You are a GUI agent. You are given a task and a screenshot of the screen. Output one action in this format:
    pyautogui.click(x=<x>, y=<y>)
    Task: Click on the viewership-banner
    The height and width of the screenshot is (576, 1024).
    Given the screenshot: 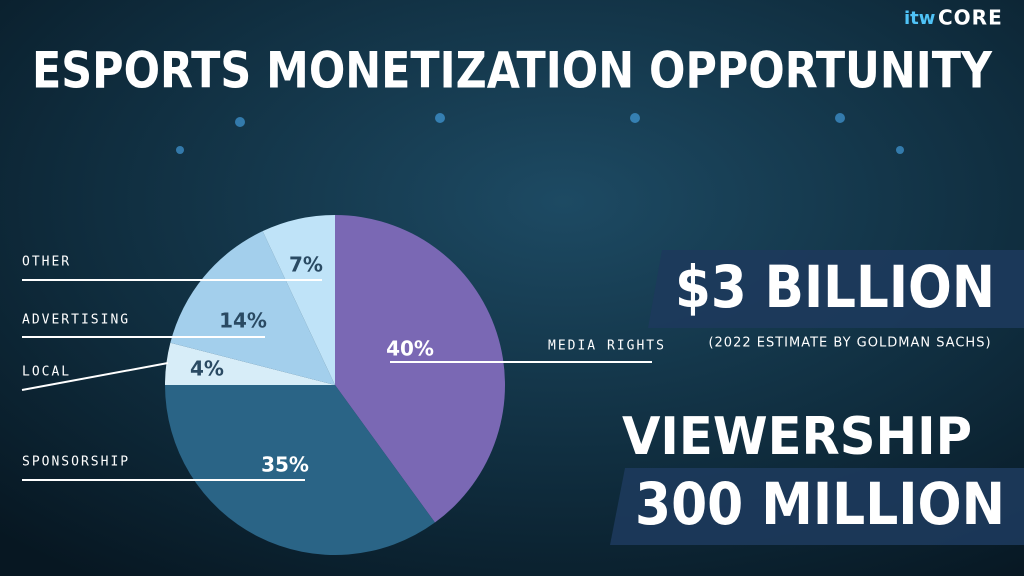 What is the action you would take?
    pyautogui.click(x=817, y=506)
    